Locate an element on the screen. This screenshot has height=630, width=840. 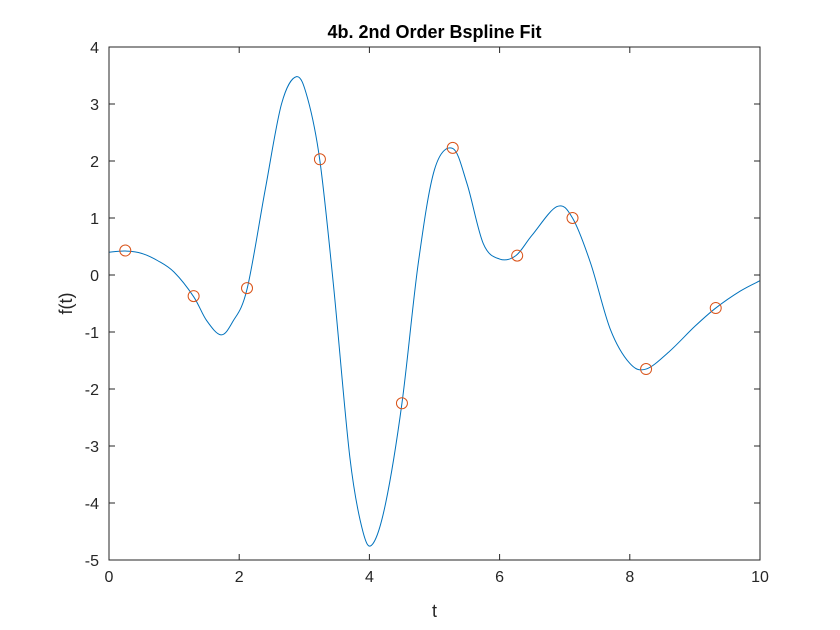
y-tick-label: -2 is located at coordinates (92, 390).